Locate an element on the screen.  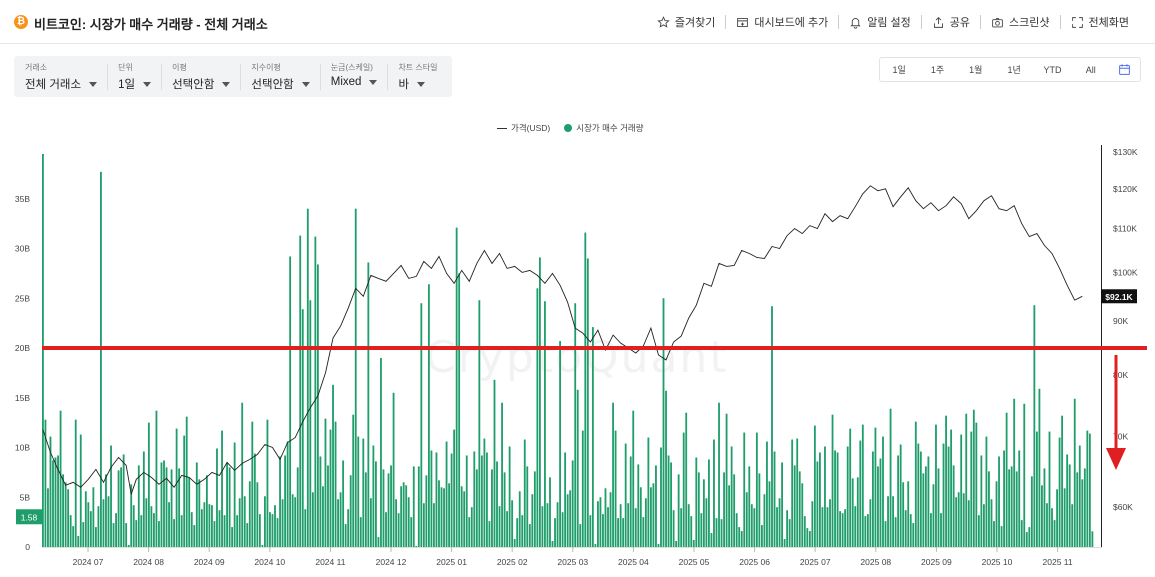
filter-value: 선택안함 is located at coordinates (272, 85).